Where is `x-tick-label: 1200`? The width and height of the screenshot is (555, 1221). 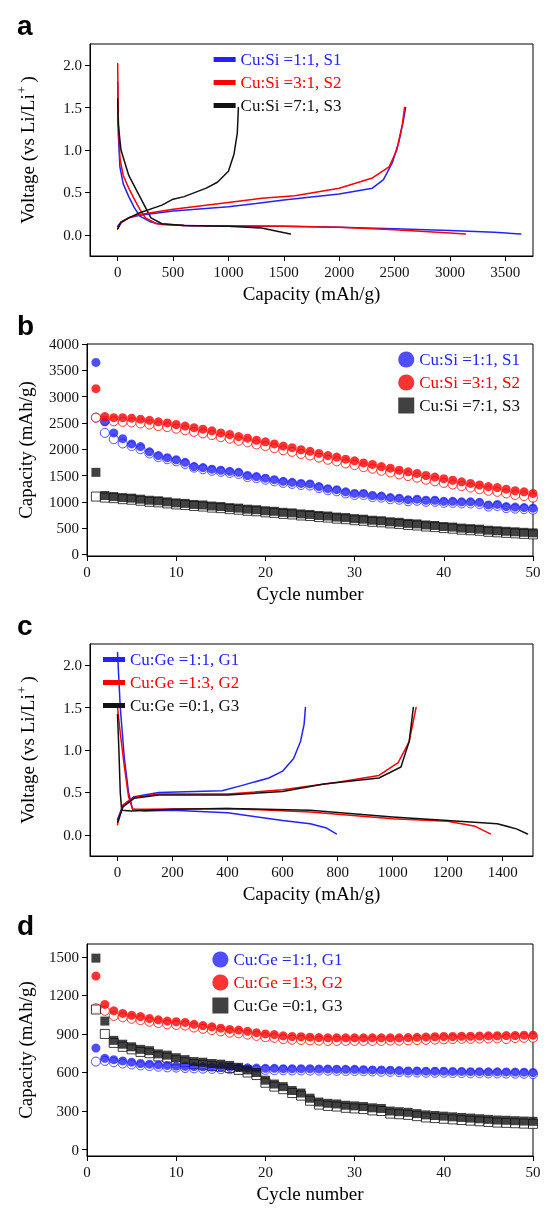 x-tick-label: 1200 is located at coordinates (447, 871).